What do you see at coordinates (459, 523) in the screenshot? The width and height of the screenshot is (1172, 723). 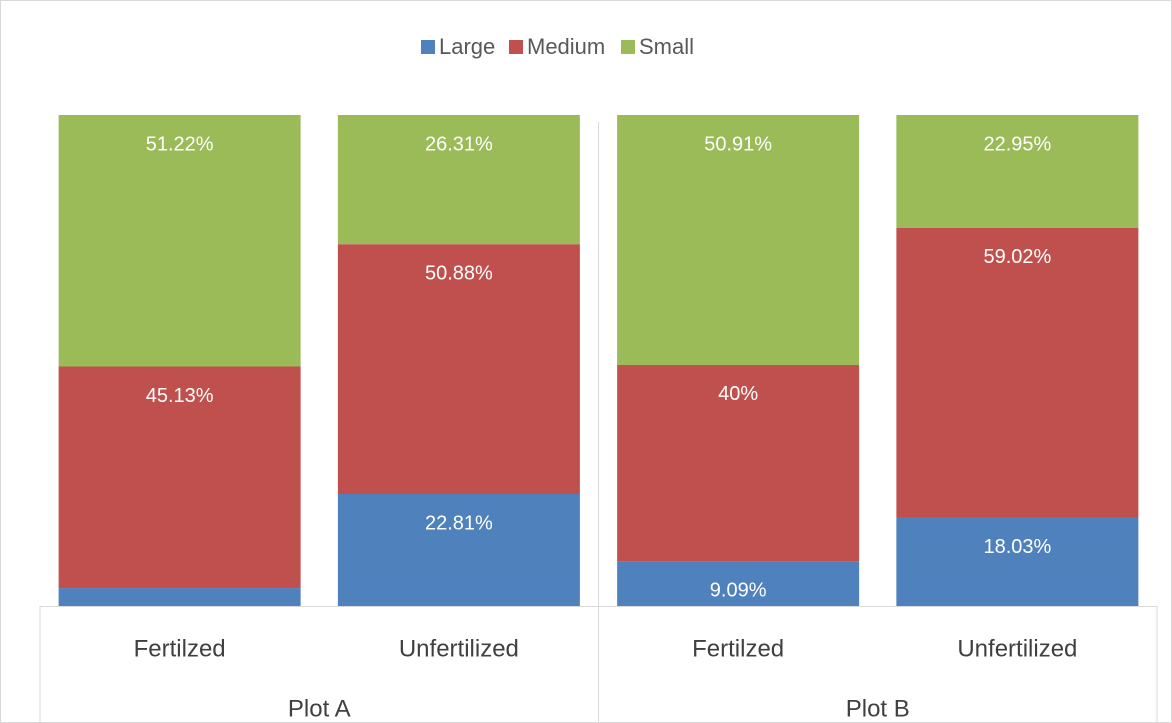 I see `data-label: 22.81%` at bounding box center [459, 523].